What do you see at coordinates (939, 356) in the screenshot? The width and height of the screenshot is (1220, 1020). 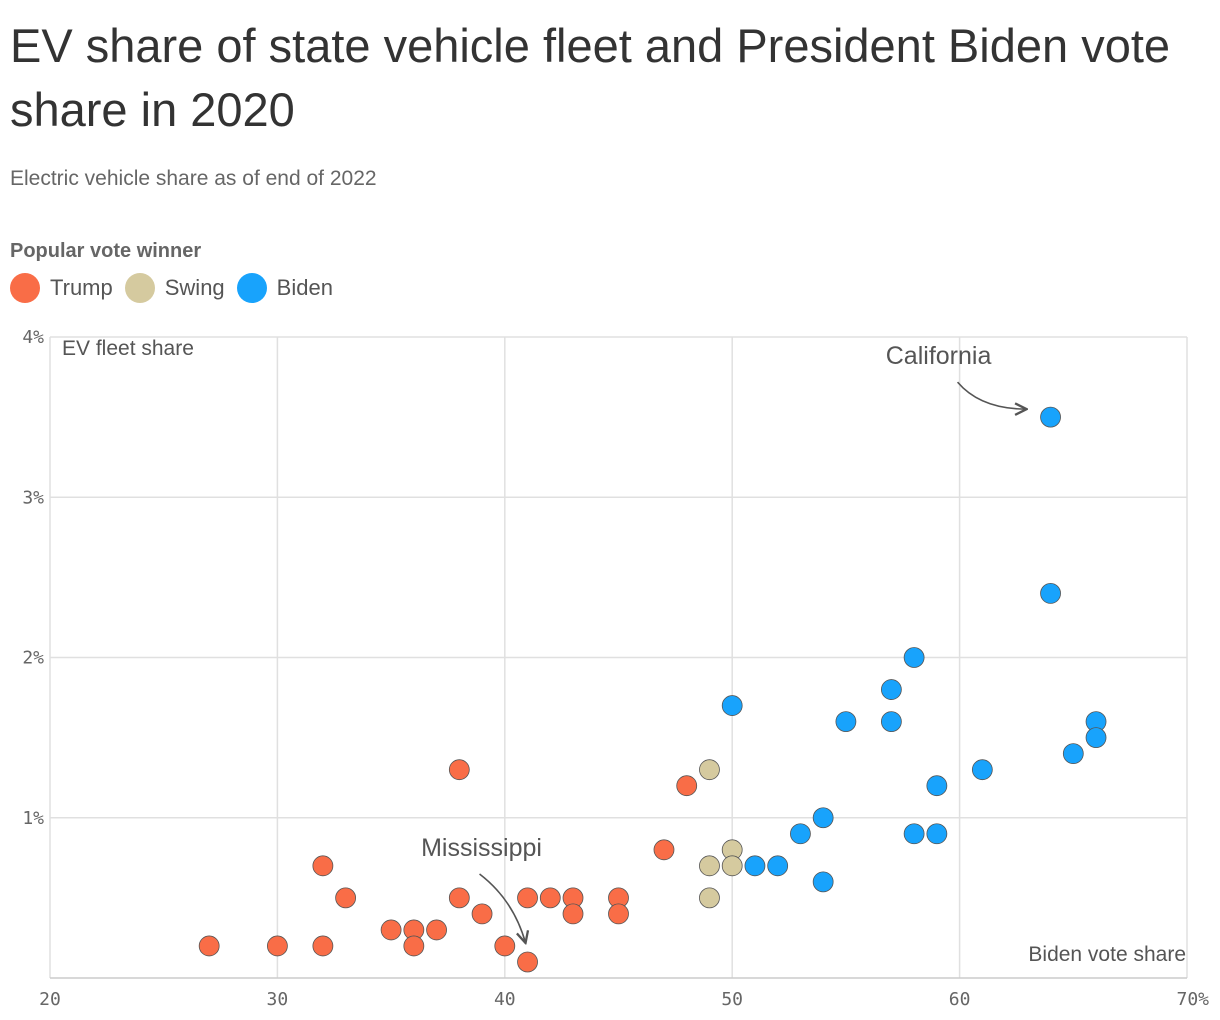 I see `annotation-label: California` at bounding box center [939, 356].